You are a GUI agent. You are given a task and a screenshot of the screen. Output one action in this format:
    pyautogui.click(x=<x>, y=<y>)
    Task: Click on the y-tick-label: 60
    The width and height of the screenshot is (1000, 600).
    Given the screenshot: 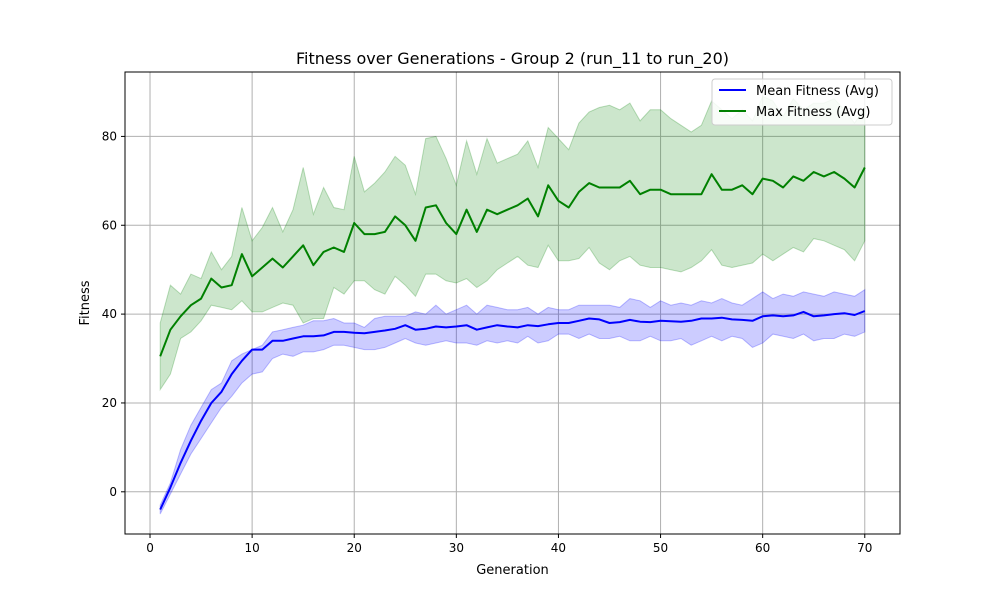 What is the action you would take?
    pyautogui.click(x=109, y=225)
    